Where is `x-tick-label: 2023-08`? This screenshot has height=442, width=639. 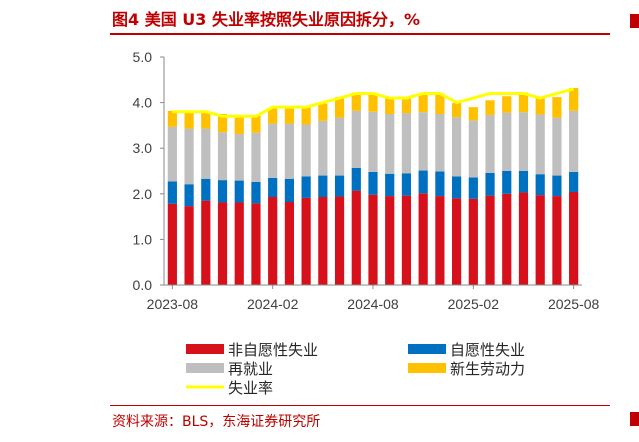 x-tick-label: 2023-08 is located at coordinates (173, 304).